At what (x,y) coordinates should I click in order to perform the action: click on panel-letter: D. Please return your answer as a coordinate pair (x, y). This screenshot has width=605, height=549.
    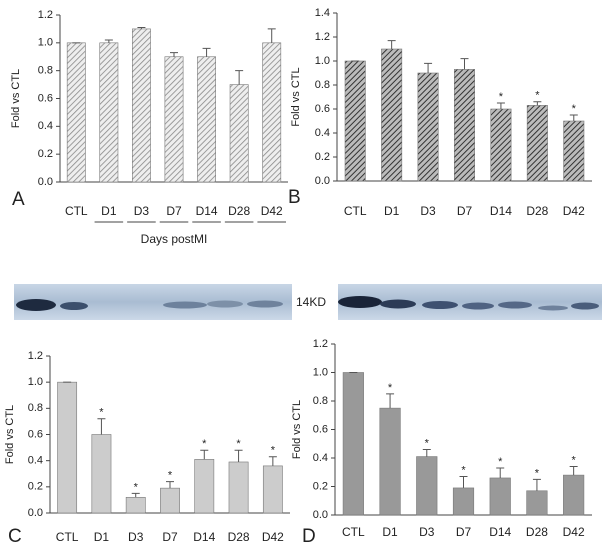
    Looking at the image, I should click on (309, 536).